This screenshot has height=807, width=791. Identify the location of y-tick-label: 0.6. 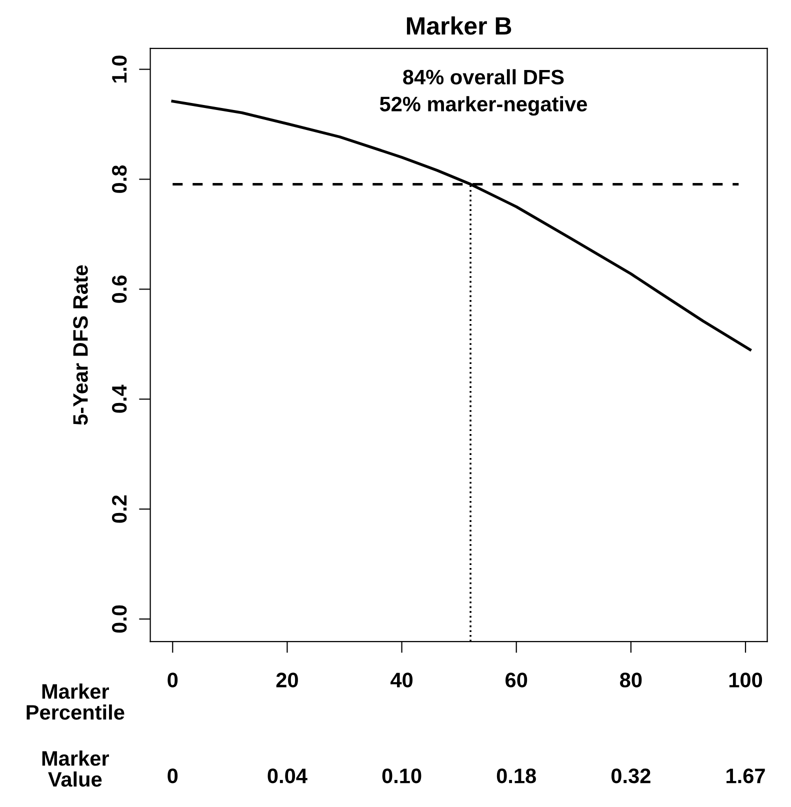
(119, 289).